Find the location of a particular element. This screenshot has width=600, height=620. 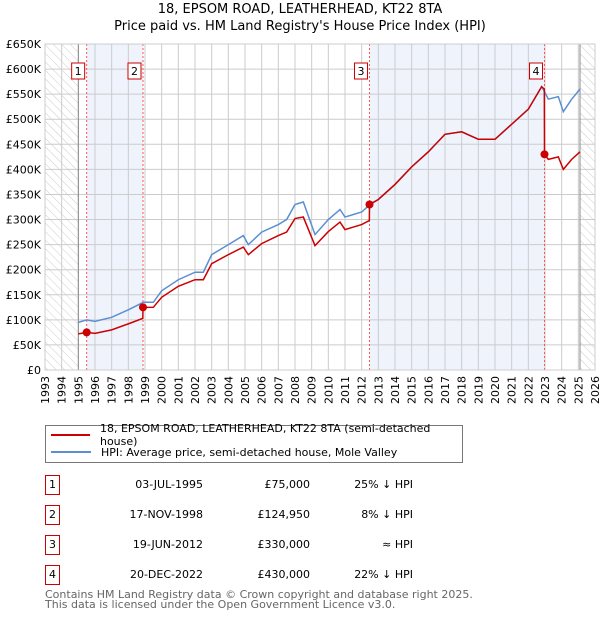

sale-label: 2 is located at coordinates (134, 71).